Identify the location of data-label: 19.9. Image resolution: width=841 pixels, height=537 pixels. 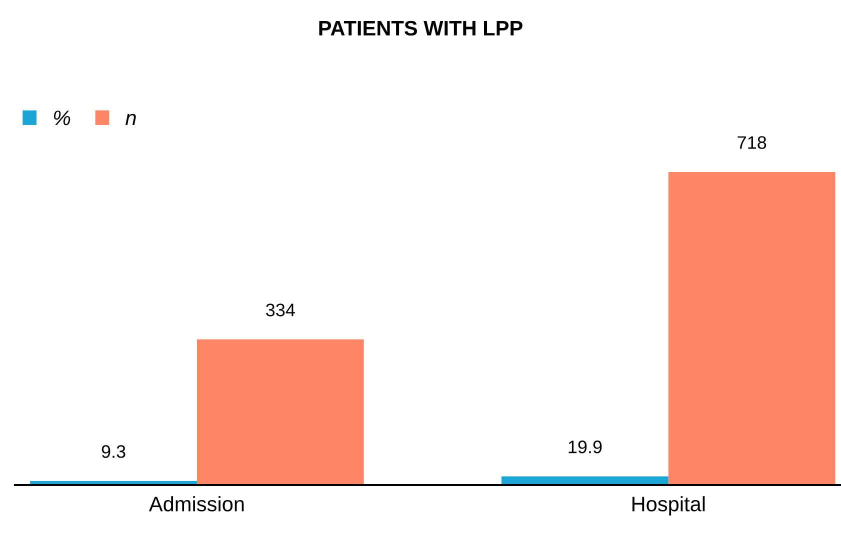
(585, 447).